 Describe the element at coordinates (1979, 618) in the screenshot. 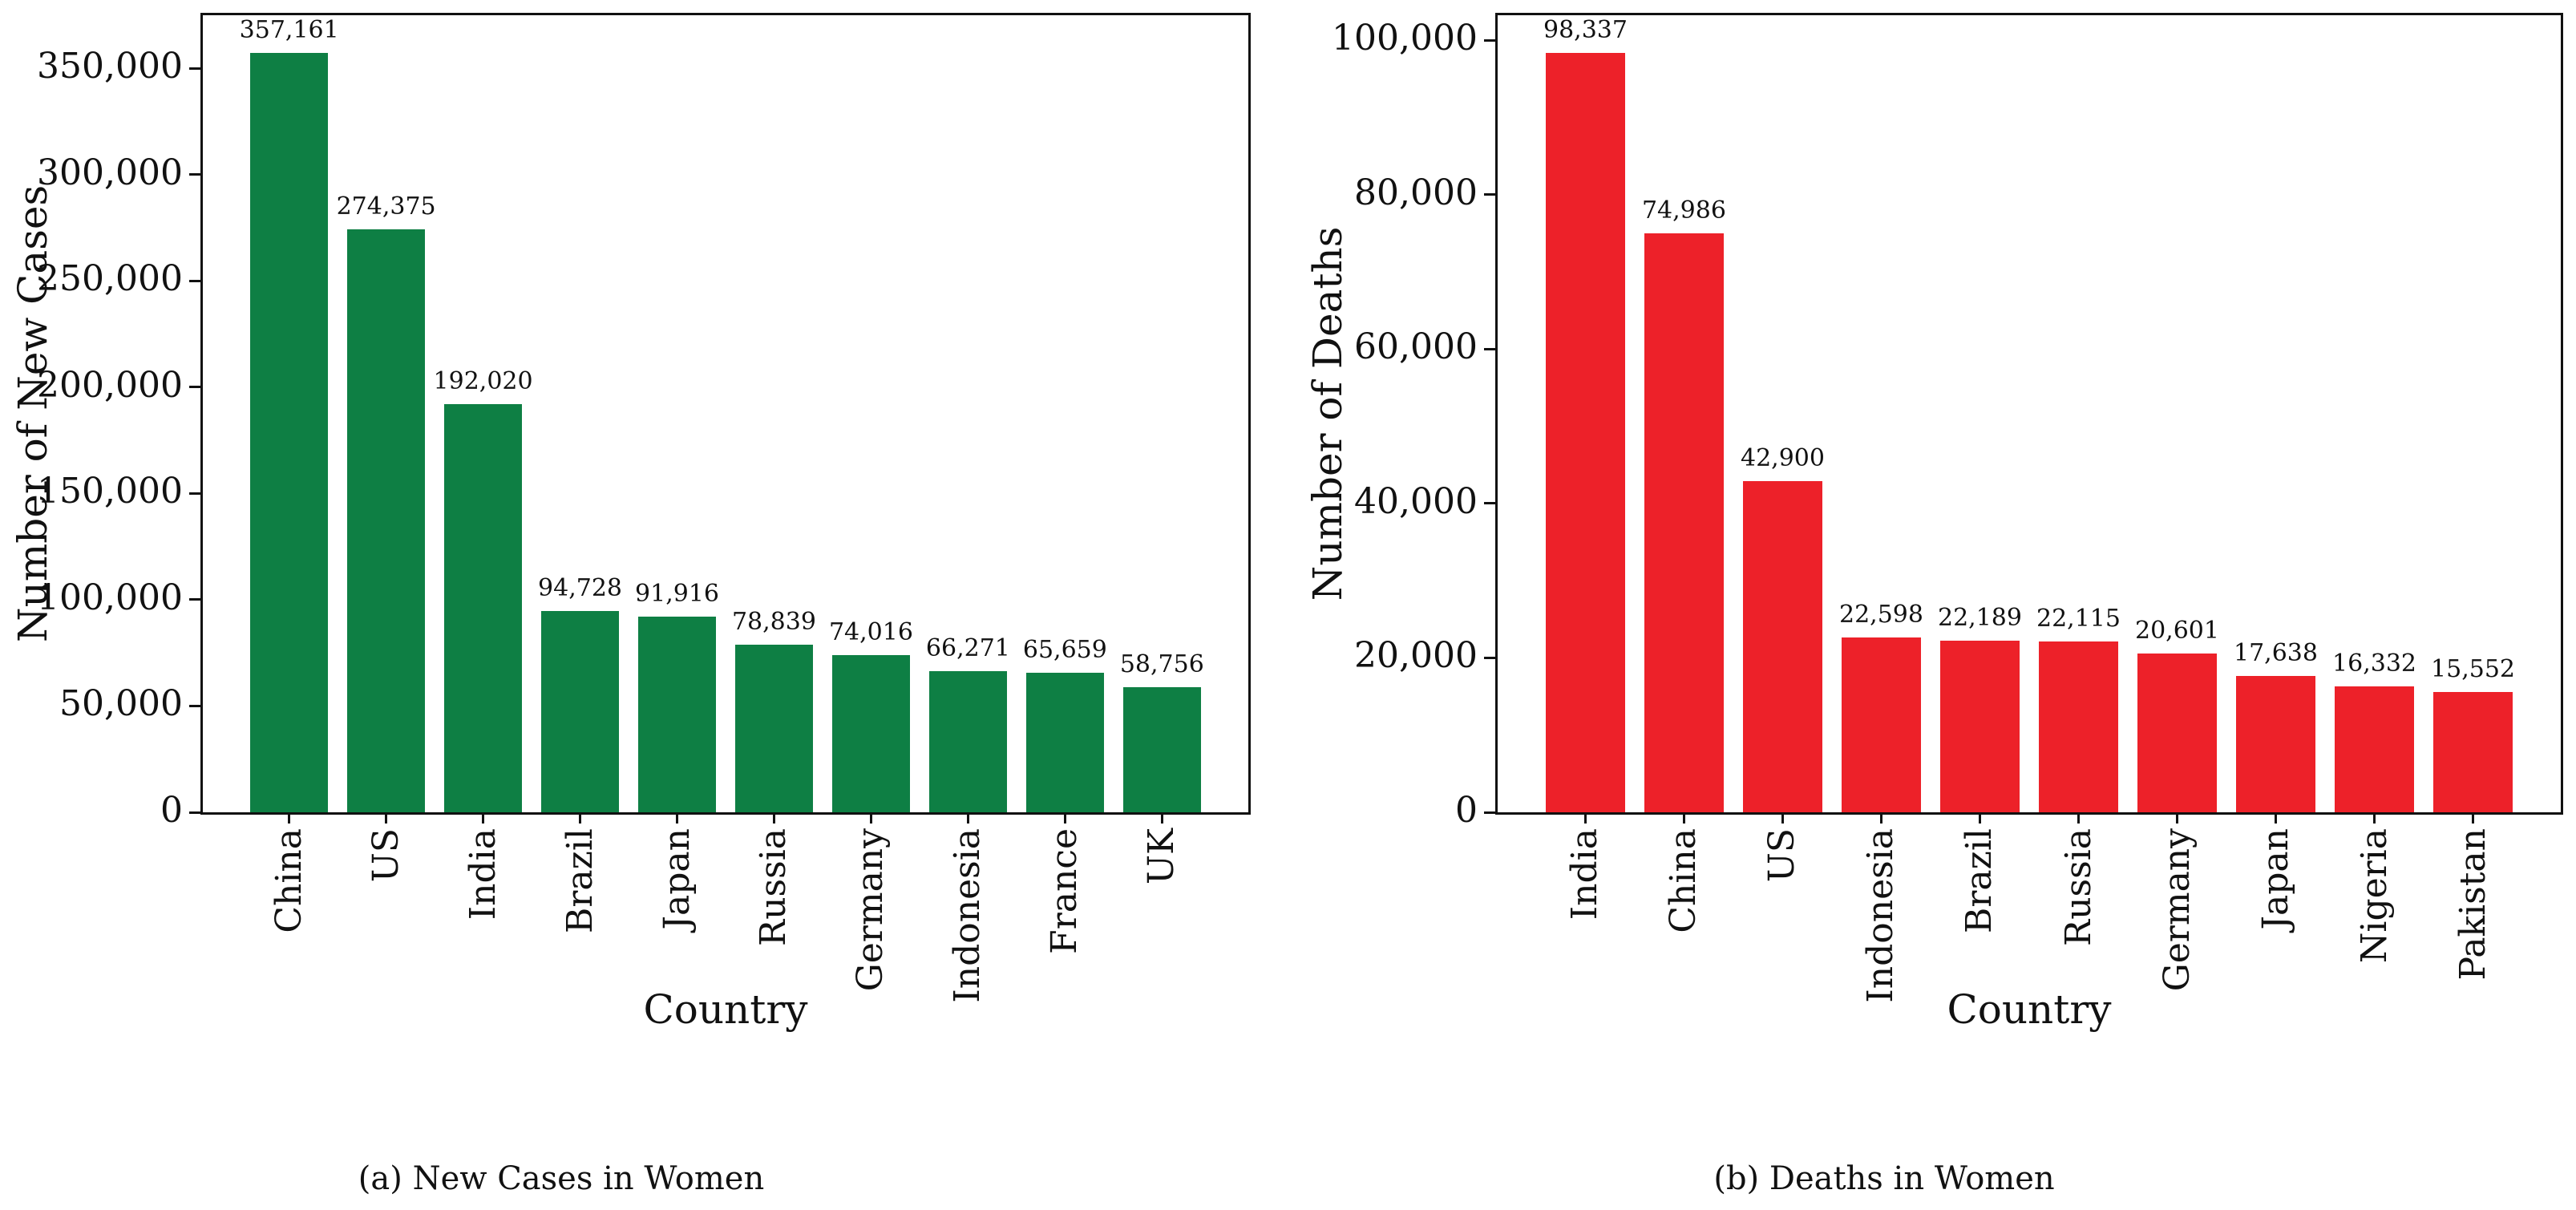

I see `bar-value-label: 22,189` at that location.